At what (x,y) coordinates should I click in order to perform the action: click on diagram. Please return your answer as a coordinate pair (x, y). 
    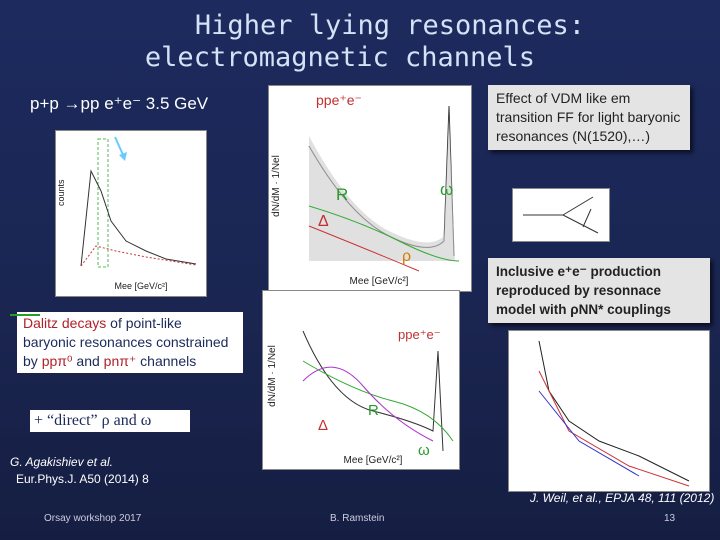
    Looking at the image, I should click on (561, 215).